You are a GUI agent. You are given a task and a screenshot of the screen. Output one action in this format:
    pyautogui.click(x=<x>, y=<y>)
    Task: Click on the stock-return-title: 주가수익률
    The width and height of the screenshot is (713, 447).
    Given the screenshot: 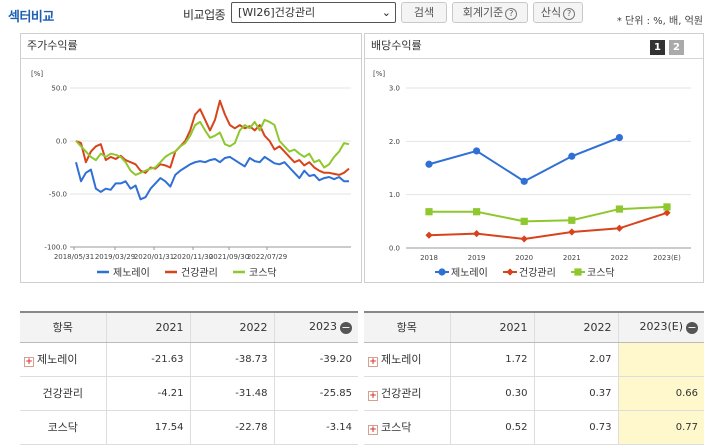 What is the action you would take?
    pyautogui.click(x=52, y=45)
    